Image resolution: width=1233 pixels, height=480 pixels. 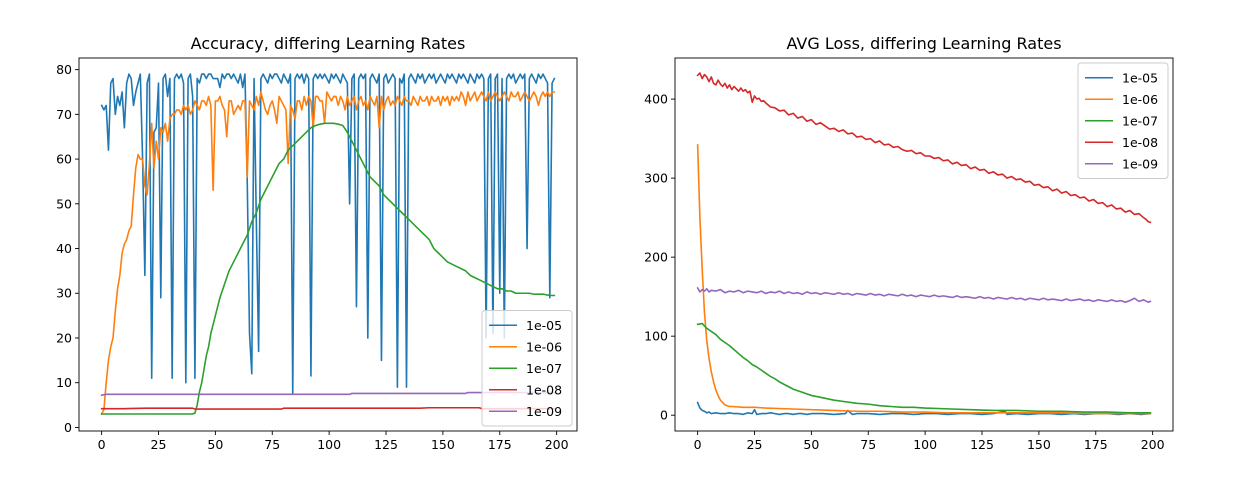 What do you see at coordinates (923, 43) in the screenshot?
I see `chart-title: AVG Loss, differing Learning Rates` at bounding box center [923, 43].